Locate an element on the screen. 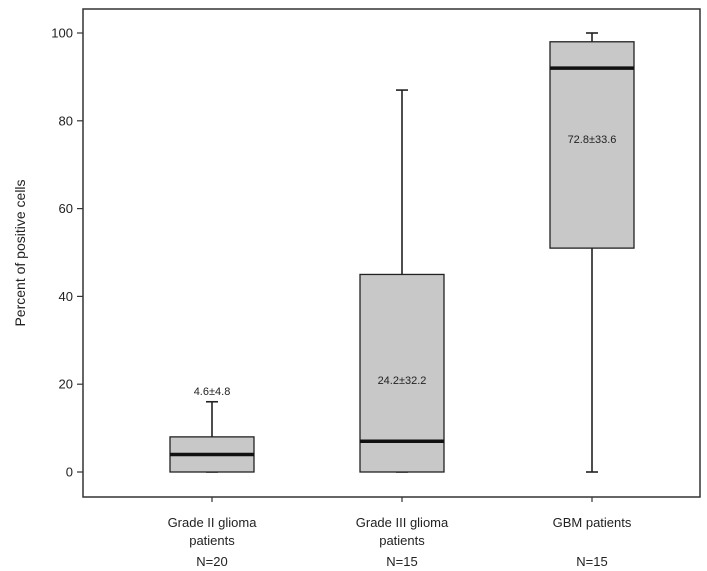  box-group: 4.6±4.8 is located at coordinates (212, 429).